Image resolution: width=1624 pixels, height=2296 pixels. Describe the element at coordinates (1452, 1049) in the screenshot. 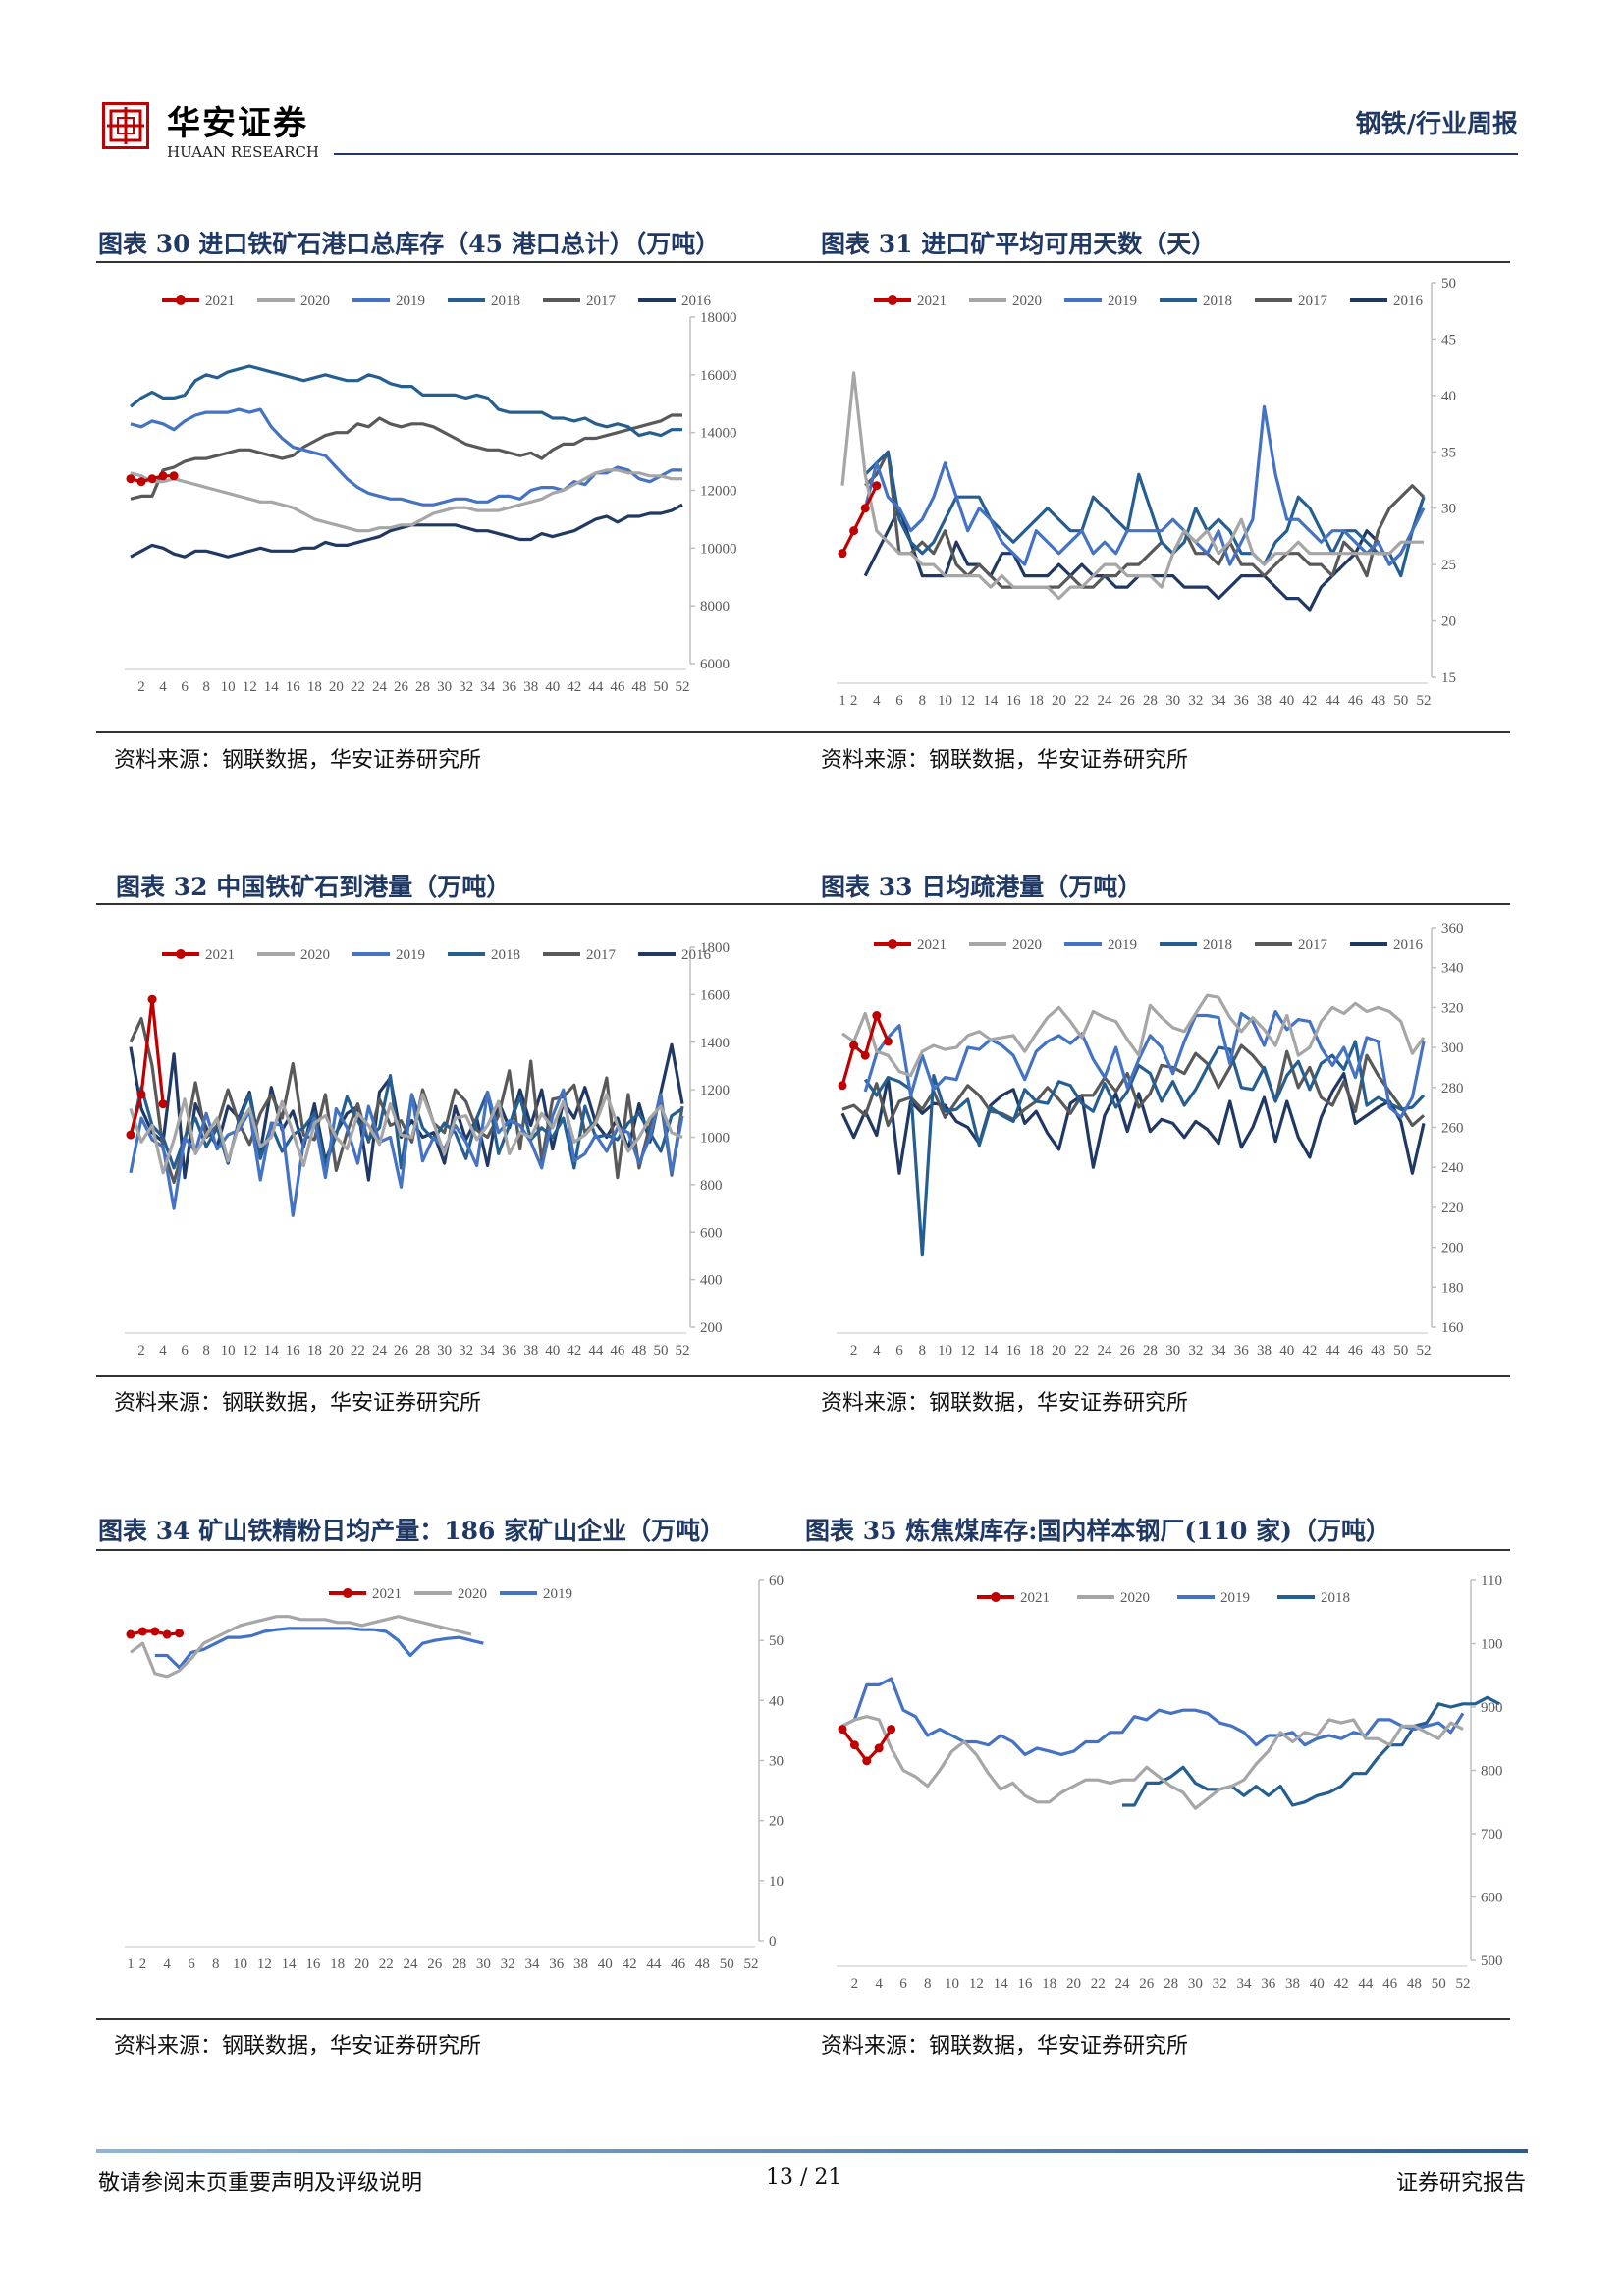

I see `y-tick-label: 300` at that location.